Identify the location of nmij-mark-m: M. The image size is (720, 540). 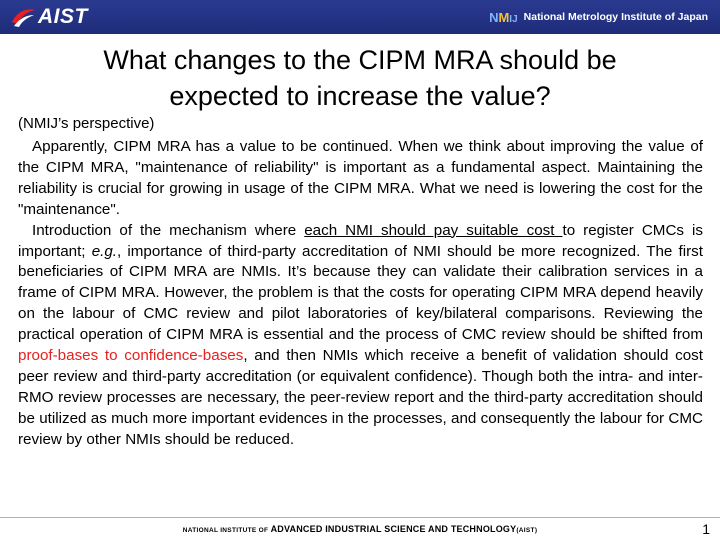
(504, 17).